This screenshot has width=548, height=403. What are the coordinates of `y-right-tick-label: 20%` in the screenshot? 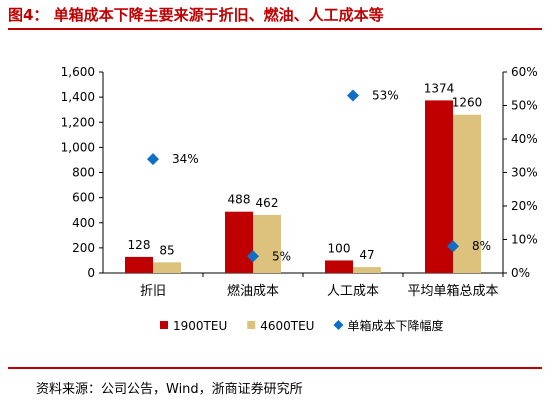 It's located at (524, 206).